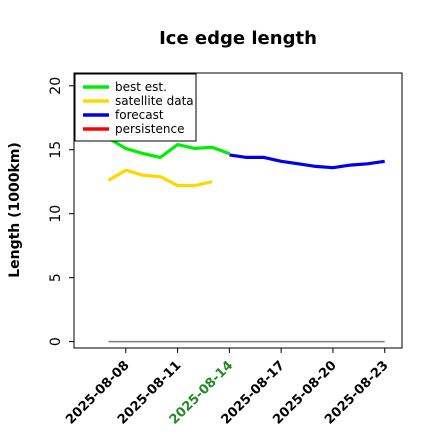  I want to click on chart-title: Ice edge length, so click(238, 38).